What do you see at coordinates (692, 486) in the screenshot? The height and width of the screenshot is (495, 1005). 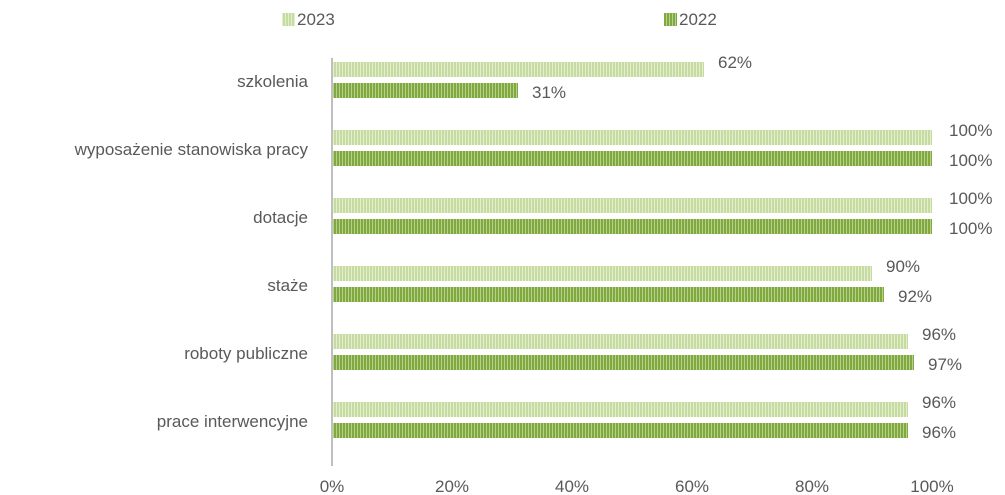 I see `x-tick-label: 60%` at bounding box center [692, 486].